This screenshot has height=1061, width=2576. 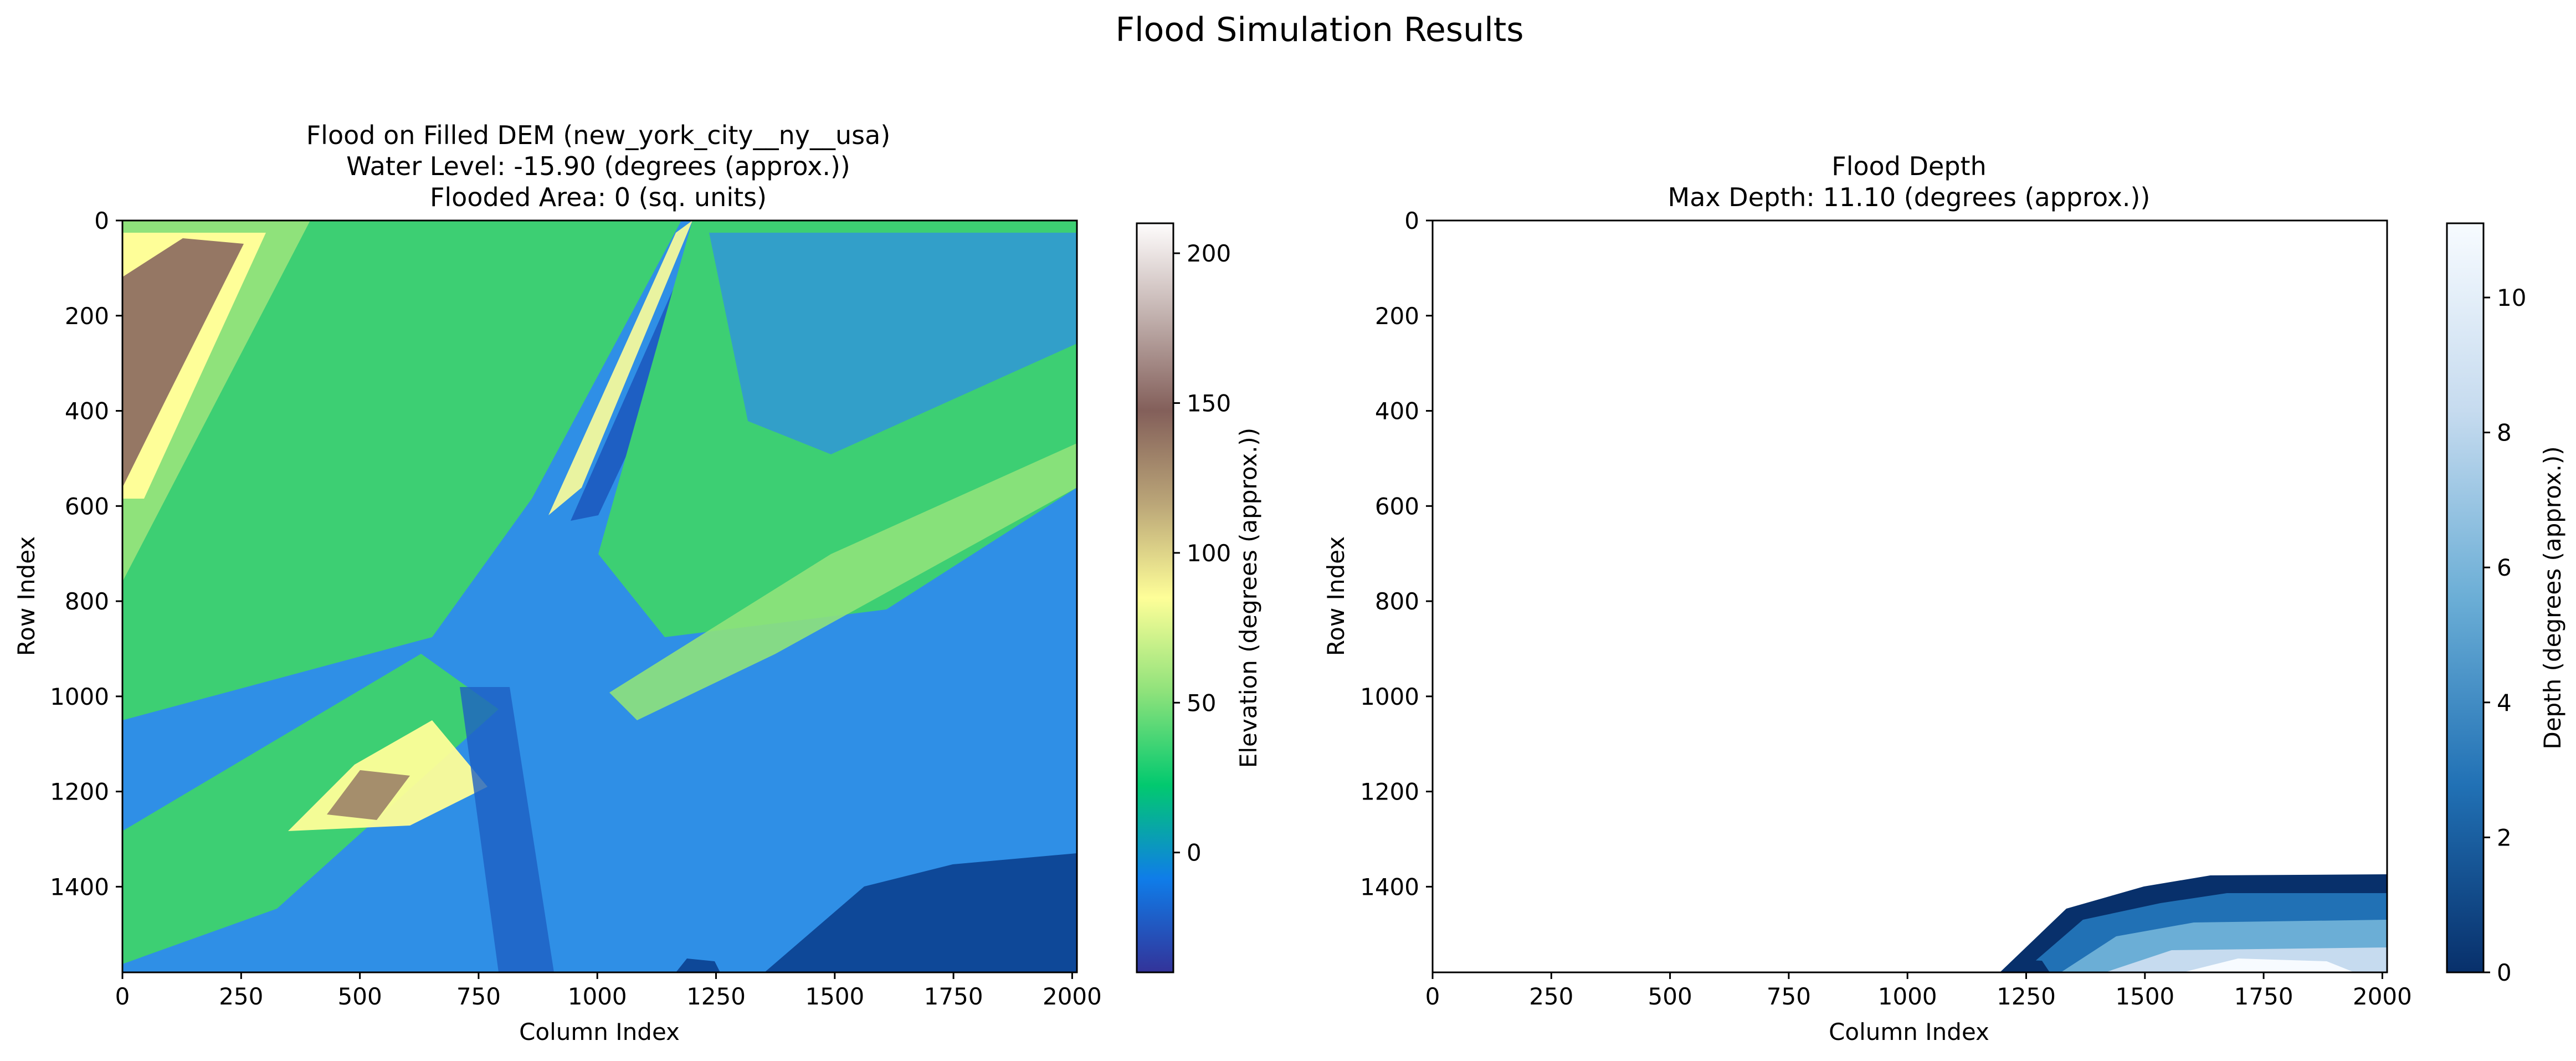 What do you see at coordinates (2030, 966) in the screenshot?
I see `depth-inlet-patch` at bounding box center [2030, 966].